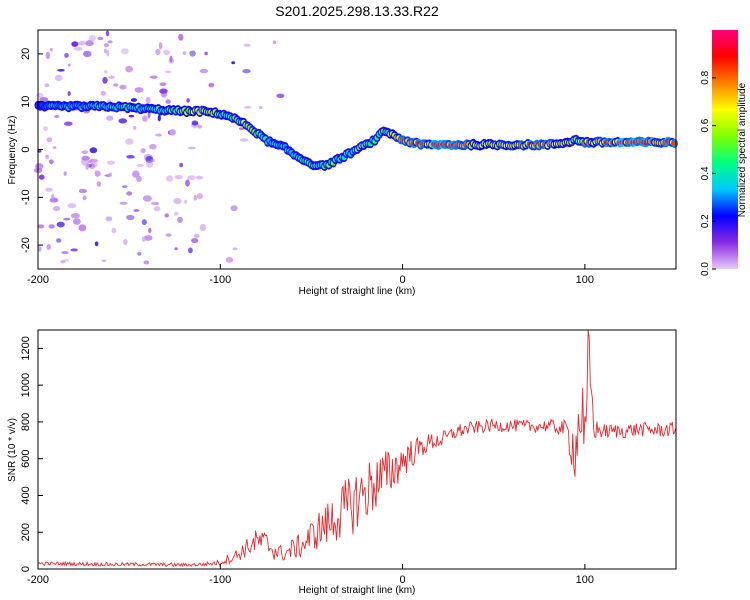  I want to click on y-tick-label: 800, so click(26, 422).